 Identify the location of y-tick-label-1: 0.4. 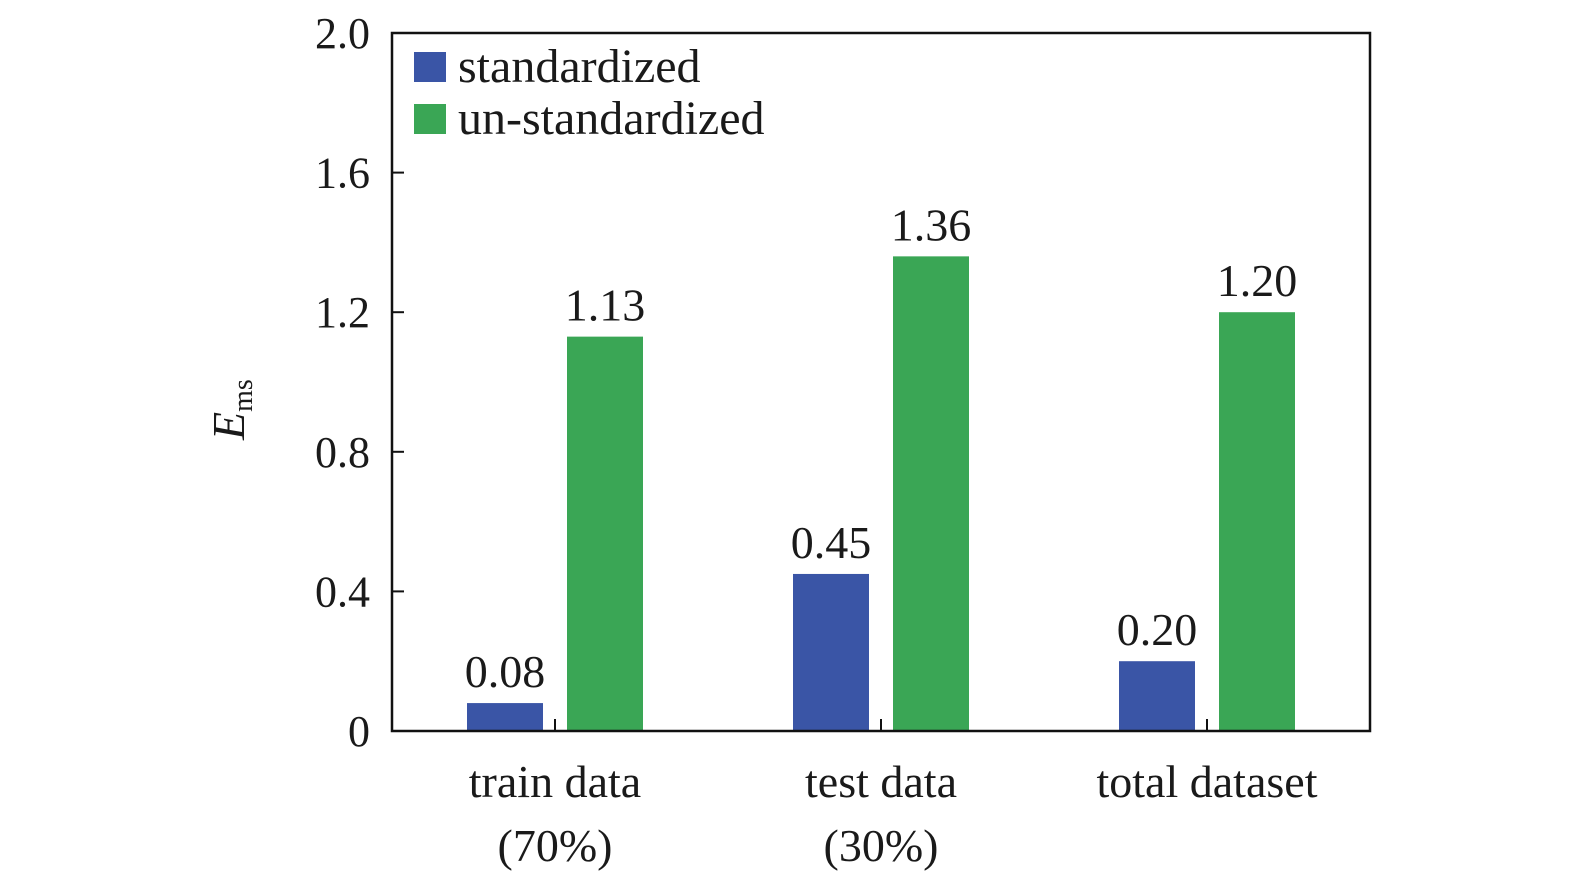
(342, 591).